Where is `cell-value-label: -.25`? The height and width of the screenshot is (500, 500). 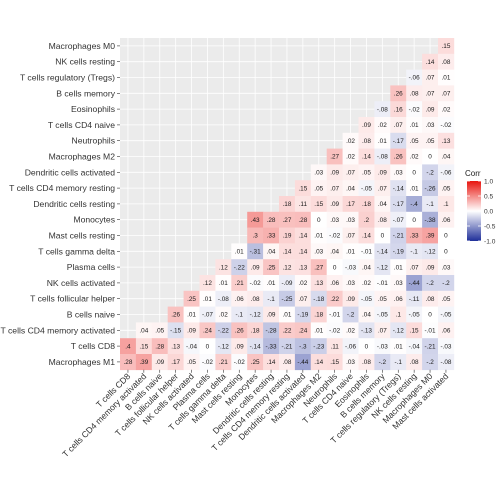
cell-value-label: -.25 is located at coordinates (286, 299).